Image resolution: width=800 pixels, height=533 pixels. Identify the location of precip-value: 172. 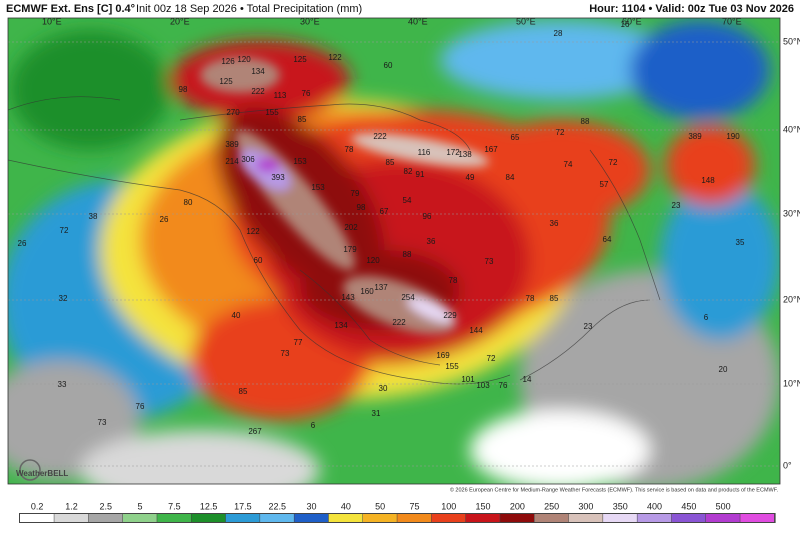
(453, 152).